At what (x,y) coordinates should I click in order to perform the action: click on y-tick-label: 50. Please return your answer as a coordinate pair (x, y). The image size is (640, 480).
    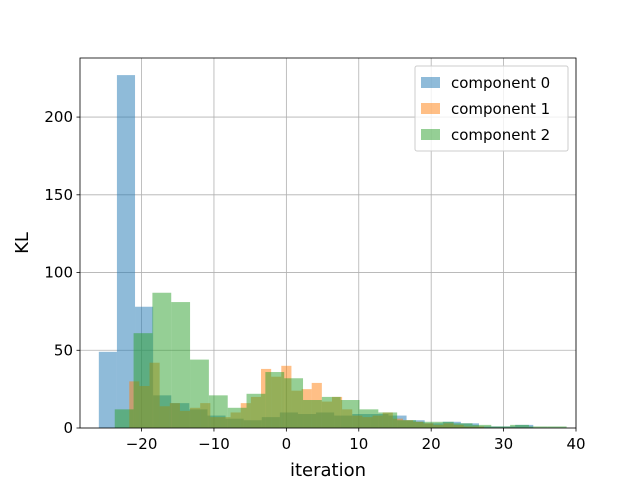
    Looking at the image, I should click on (63, 350).